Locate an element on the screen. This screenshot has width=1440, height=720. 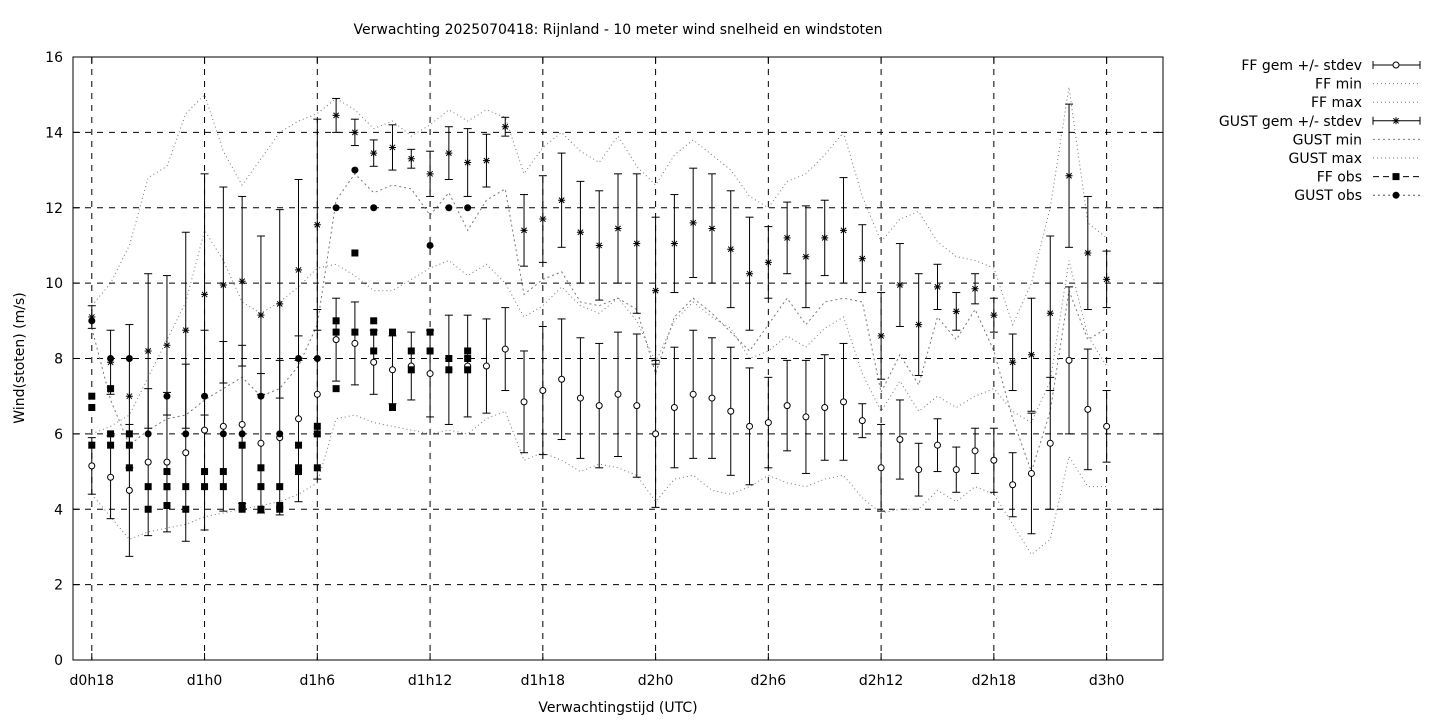
legend-label: FF obs is located at coordinates (1339, 178).